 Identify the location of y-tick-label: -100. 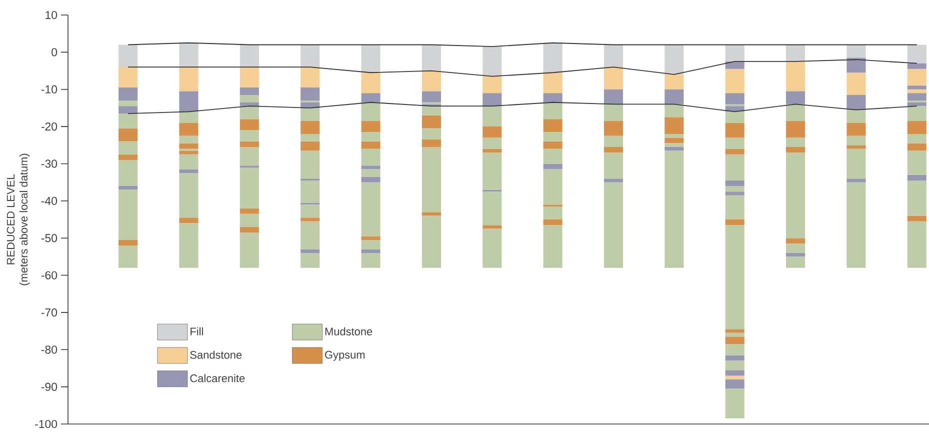
(46, 424).